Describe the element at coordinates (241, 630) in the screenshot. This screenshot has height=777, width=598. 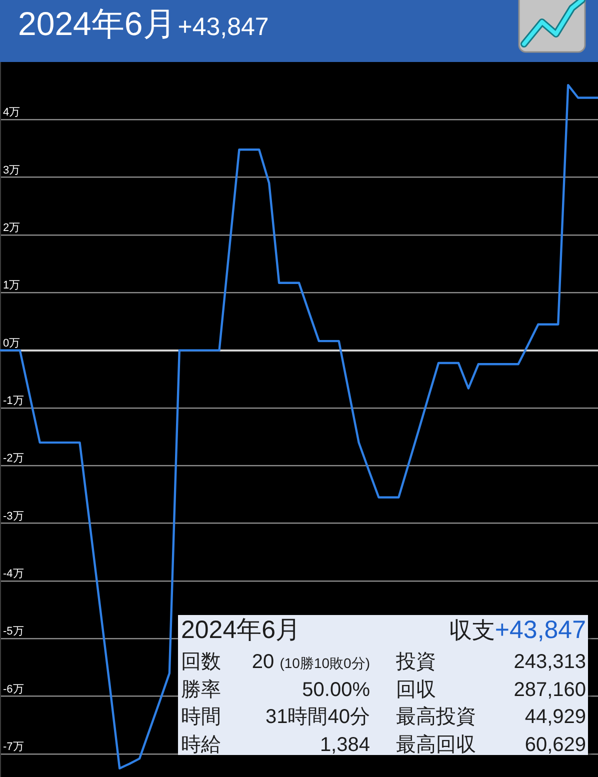
I see `text: 2024年6月` at that location.